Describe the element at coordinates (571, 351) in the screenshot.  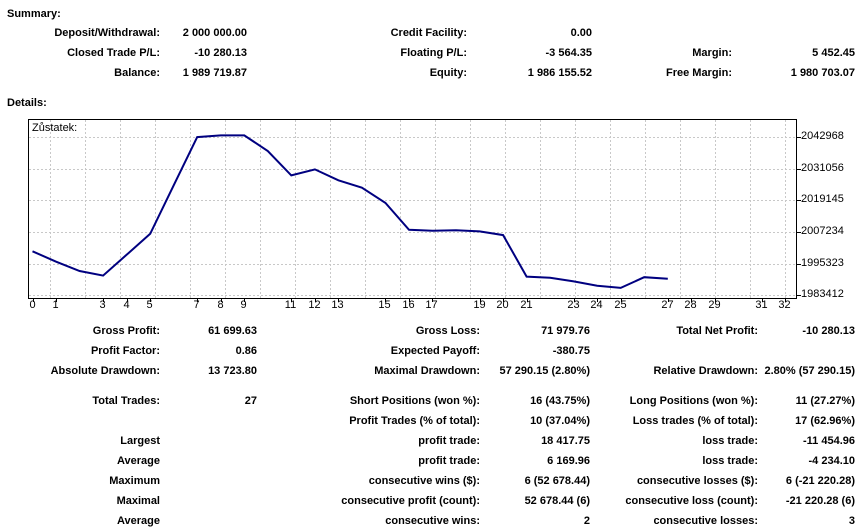
I see `expected-payoff-value: -380.75` at that location.